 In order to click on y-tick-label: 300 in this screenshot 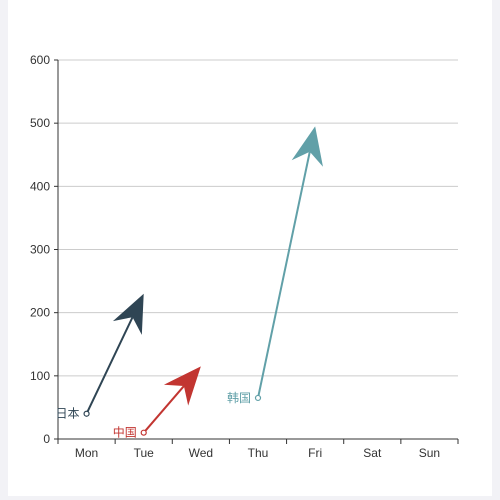, I will do `click(40, 250)`.